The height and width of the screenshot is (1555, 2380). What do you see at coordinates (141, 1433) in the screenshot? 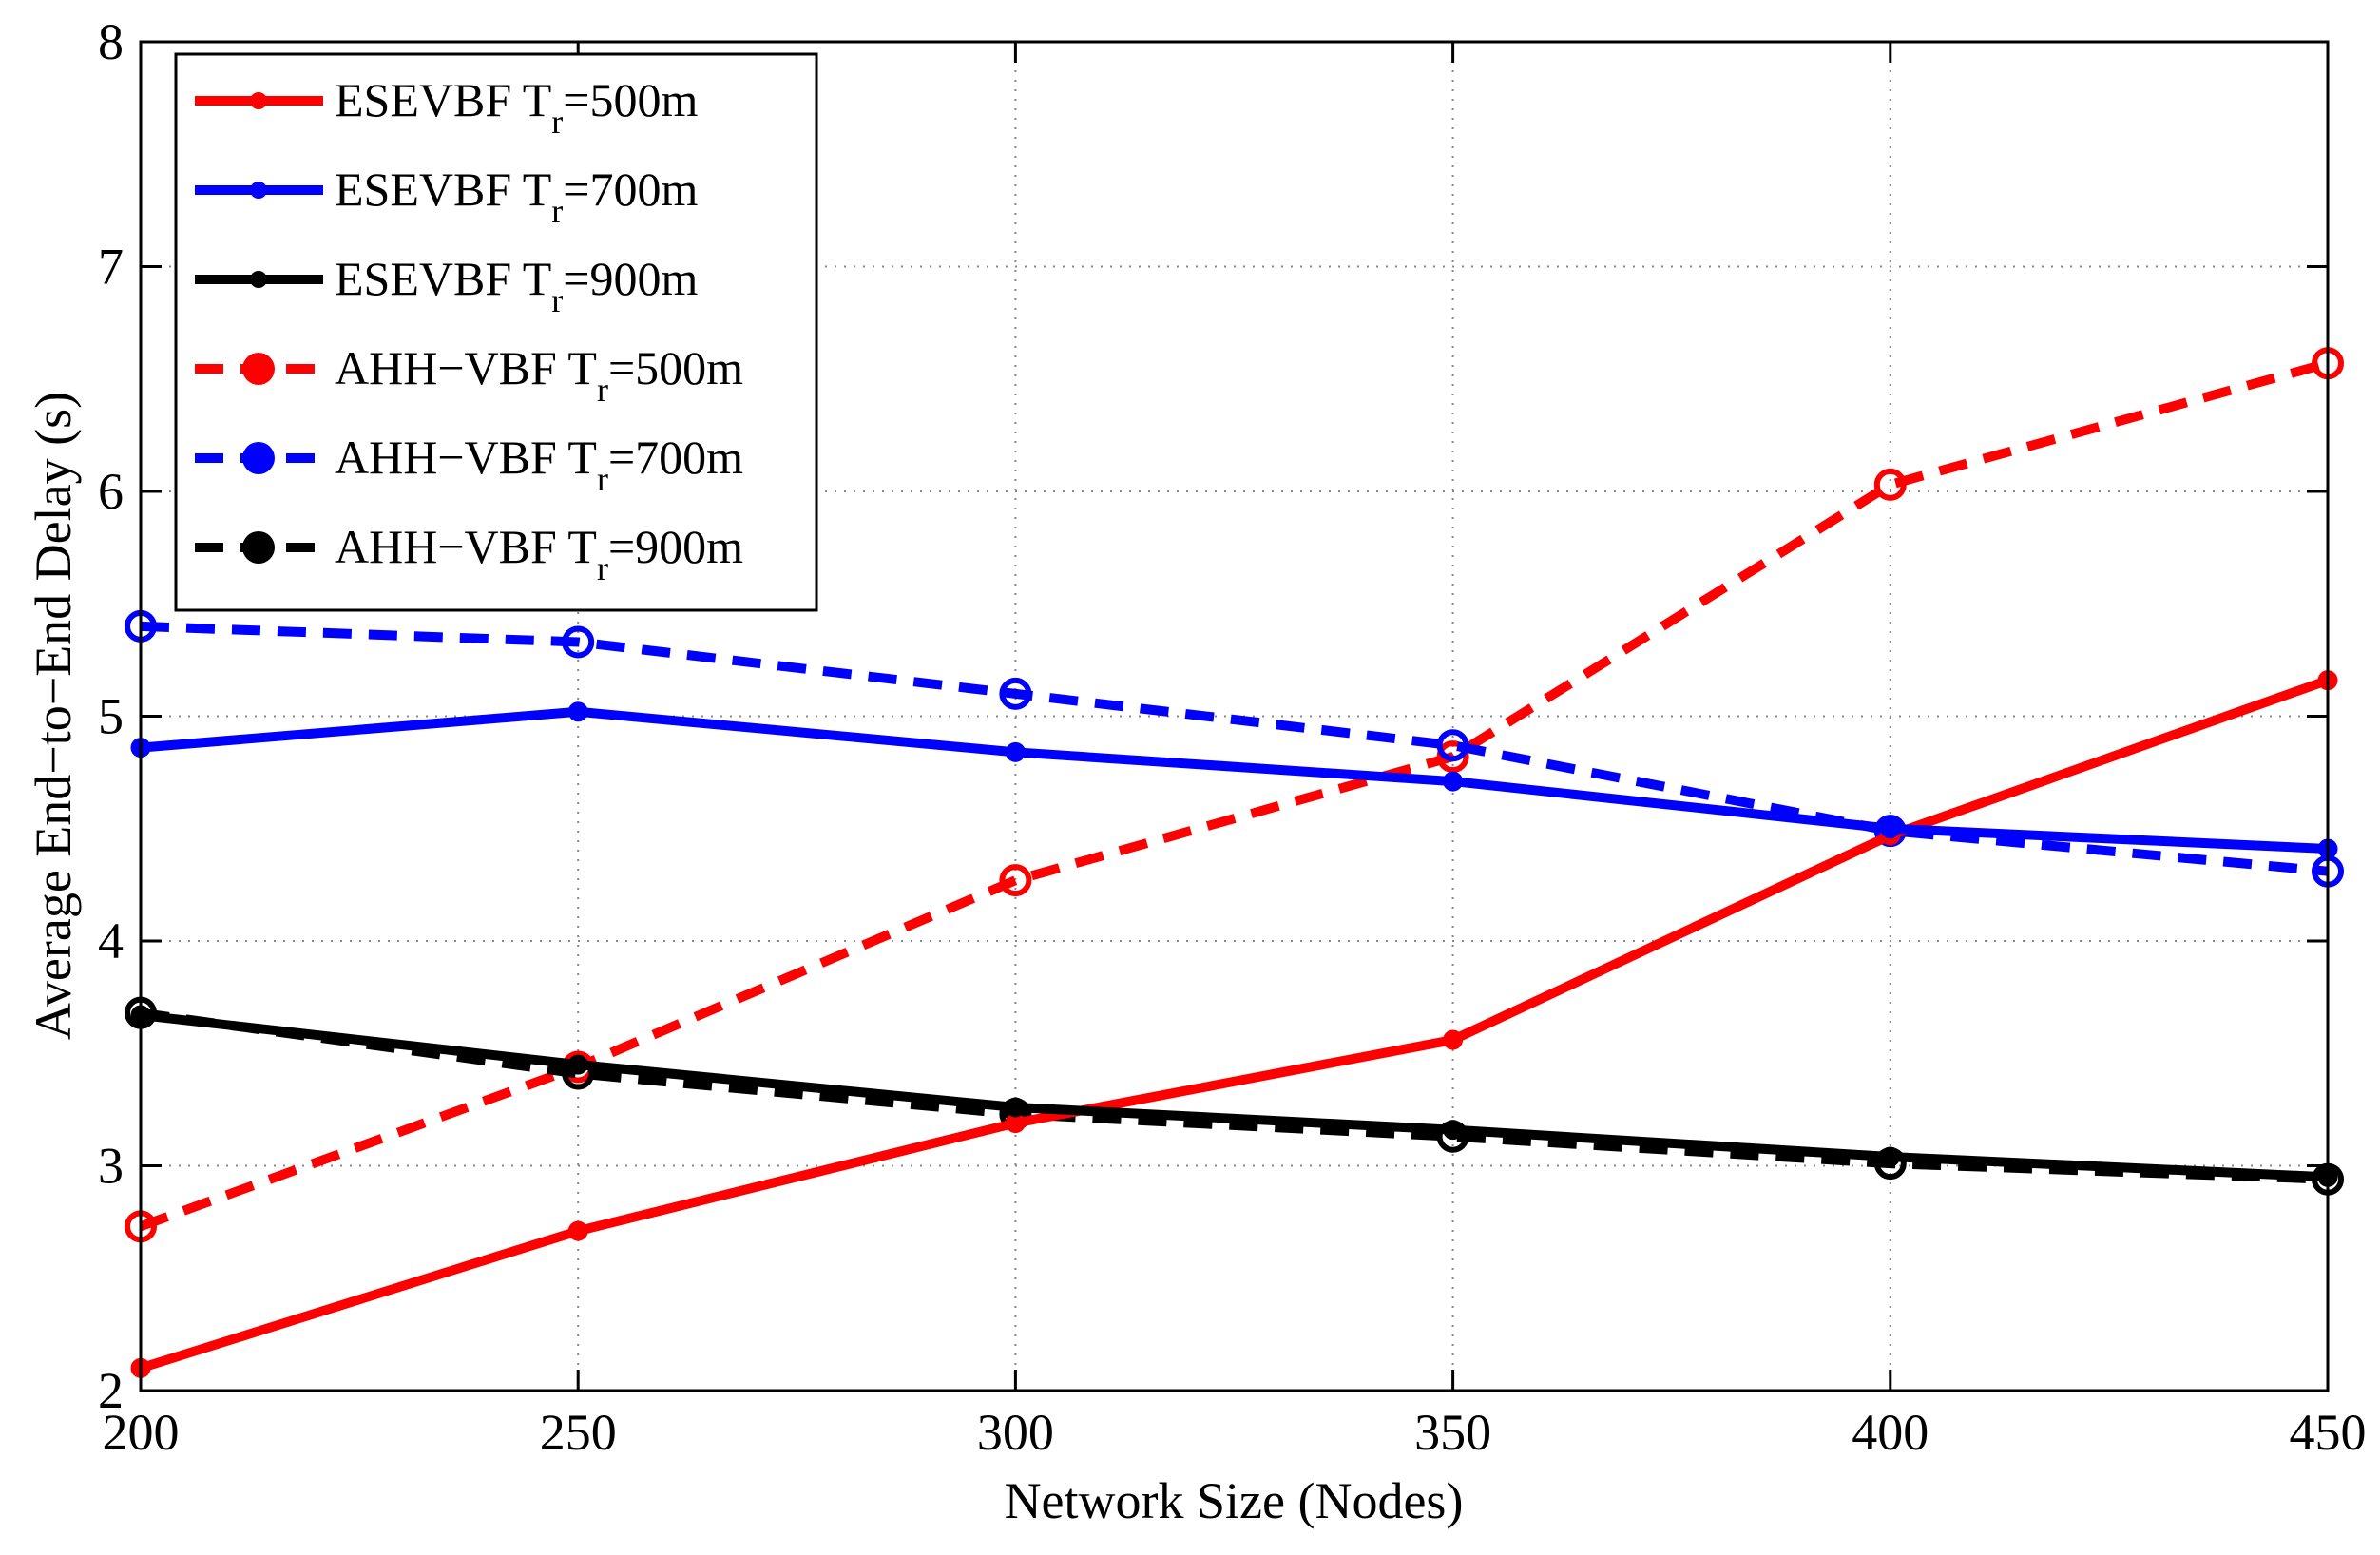
I see `x-tick-label: 200` at bounding box center [141, 1433].